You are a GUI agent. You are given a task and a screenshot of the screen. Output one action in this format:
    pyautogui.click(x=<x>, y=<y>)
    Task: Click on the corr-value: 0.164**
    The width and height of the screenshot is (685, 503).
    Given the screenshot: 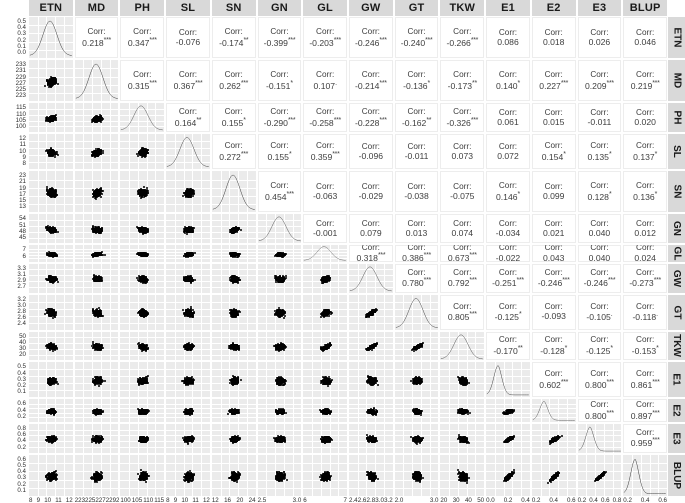 What is the action you would take?
    pyautogui.click(x=188, y=123)
    